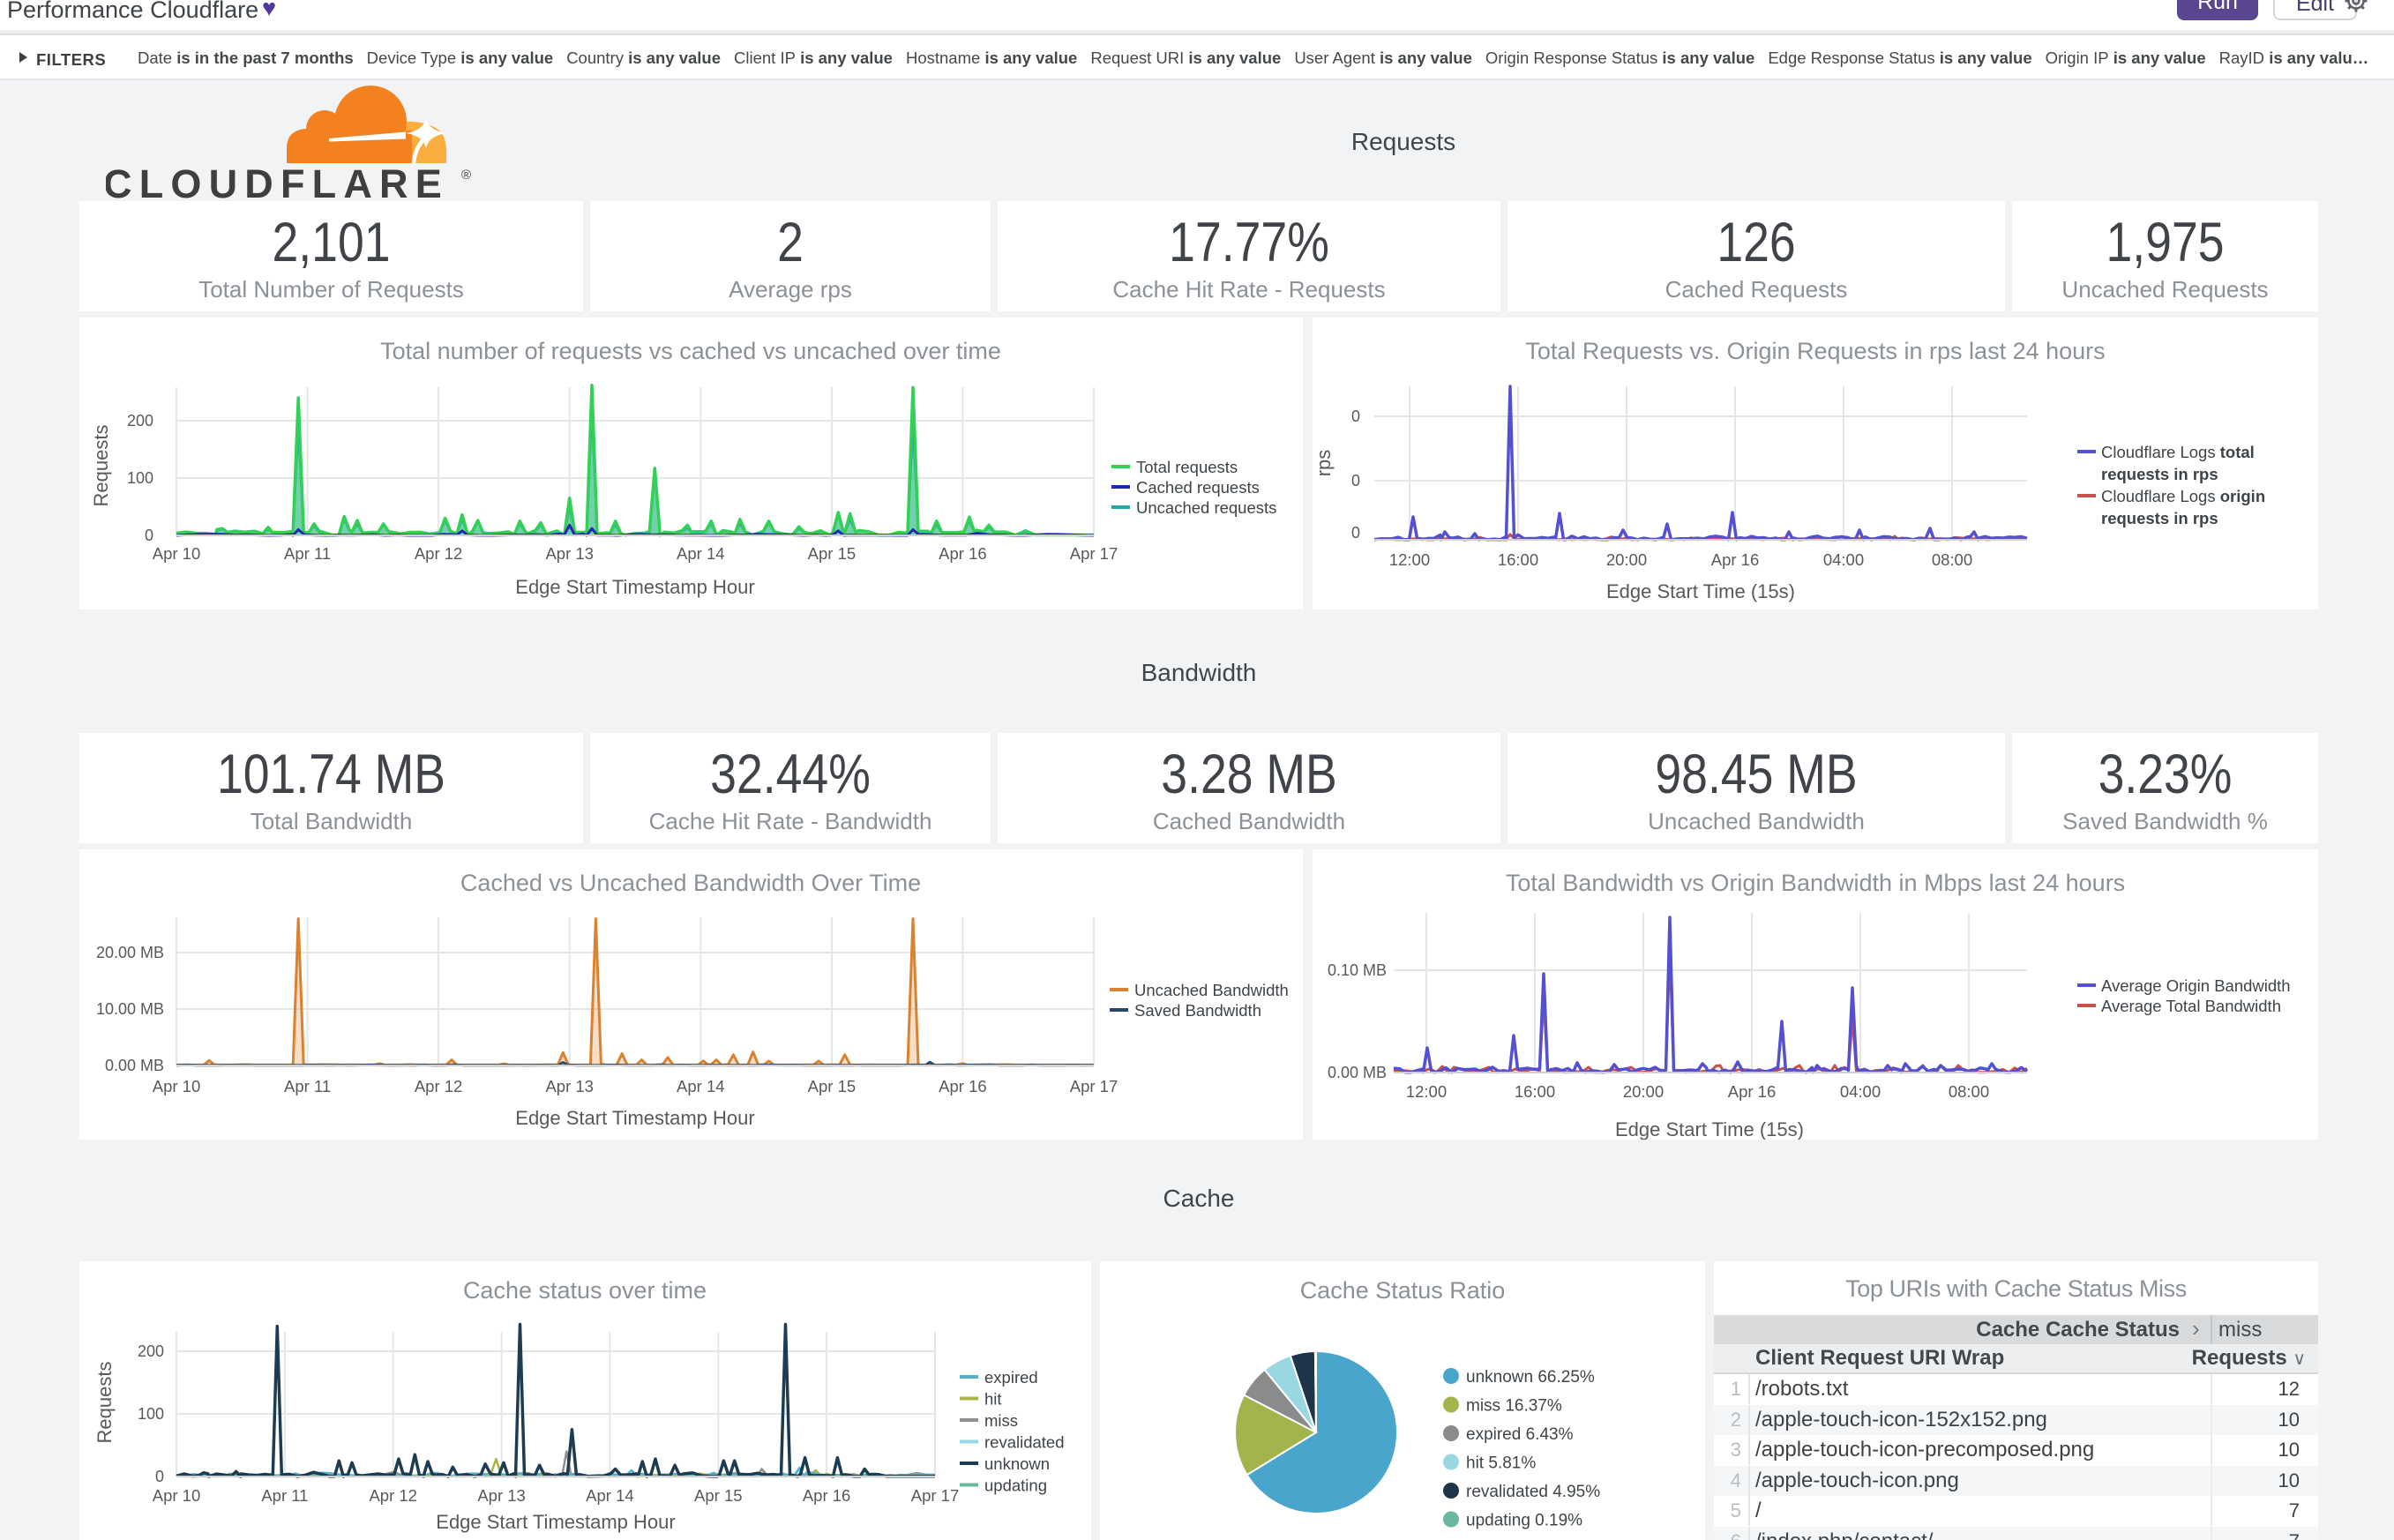 The height and width of the screenshot is (1540, 2394). I want to click on svg-text: revalidated, so click(1024, 1442).